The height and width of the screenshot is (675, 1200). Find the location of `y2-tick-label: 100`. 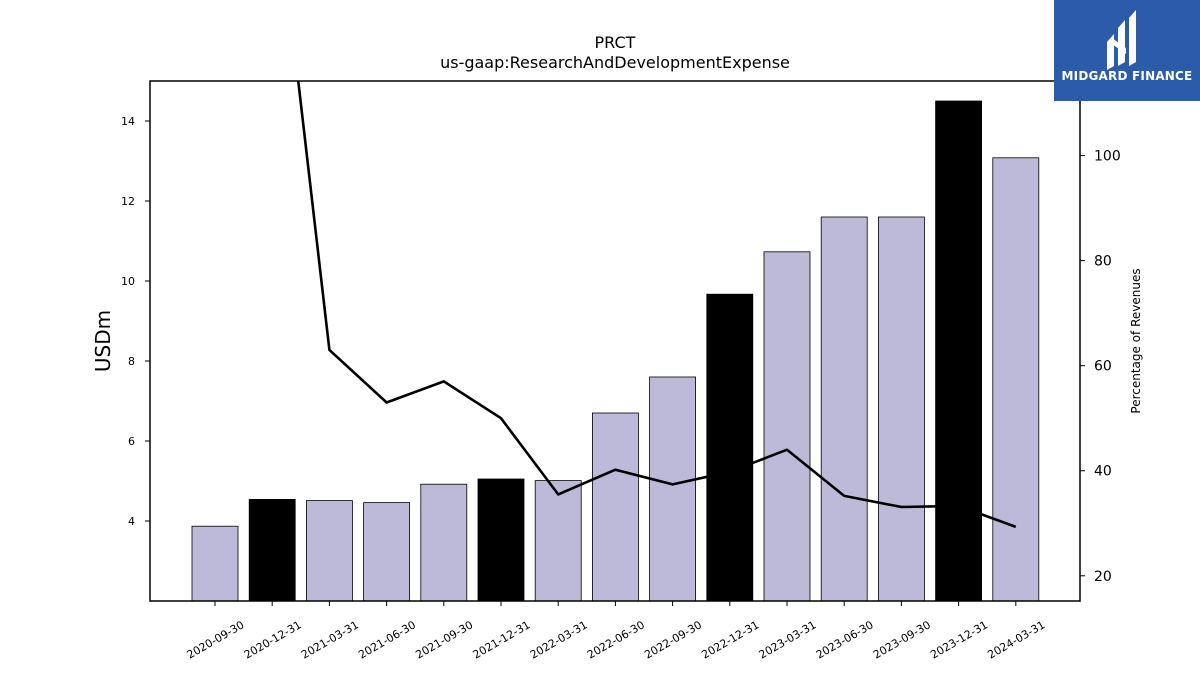

y2-tick-label: 100 is located at coordinates (1107, 157).